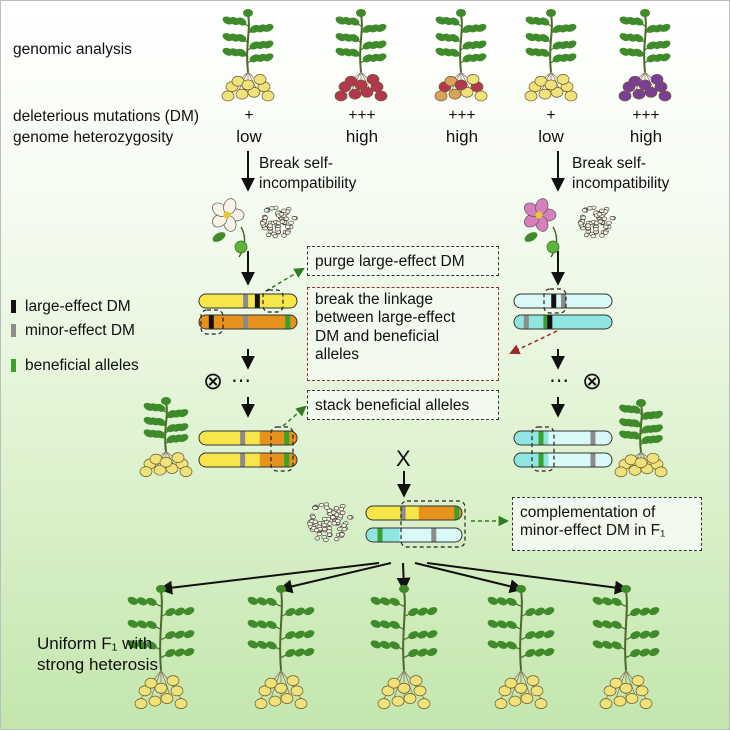 Image resolution: width=730 pixels, height=731 pixels. What do you see at coordinates (229, 228) in the screenshot?
I see `flower-white` at bounding box center [229, 228].